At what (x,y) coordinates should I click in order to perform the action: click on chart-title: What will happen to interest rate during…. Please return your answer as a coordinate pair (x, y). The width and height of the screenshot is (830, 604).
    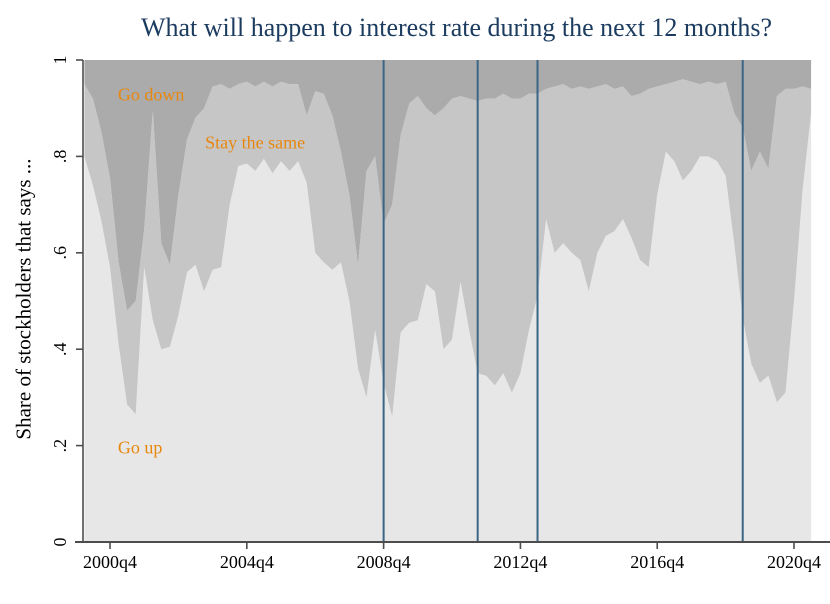
    Looking at the image, I should click on (456, 27).